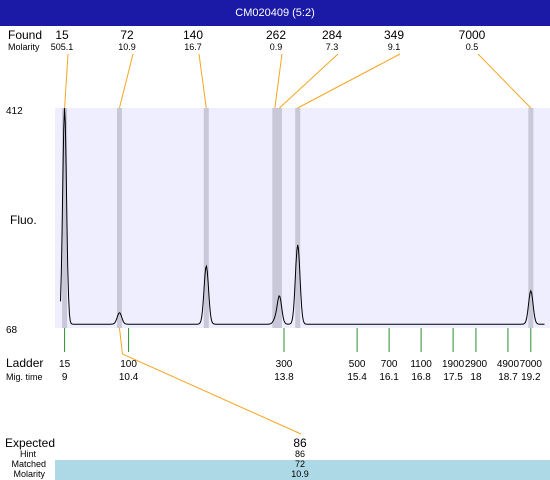  Describe the element at coordinates (120, 341) in the screenshot. I see `matched-connector-upper` at that location.